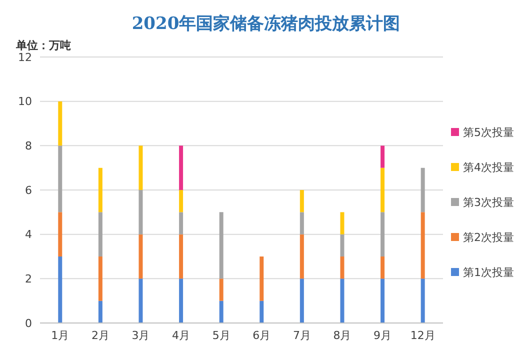  What do you see at coordinates (488, 132) in the screenshot?
I see `legend-label: 第5次投量` at bounding box center [488, 132].